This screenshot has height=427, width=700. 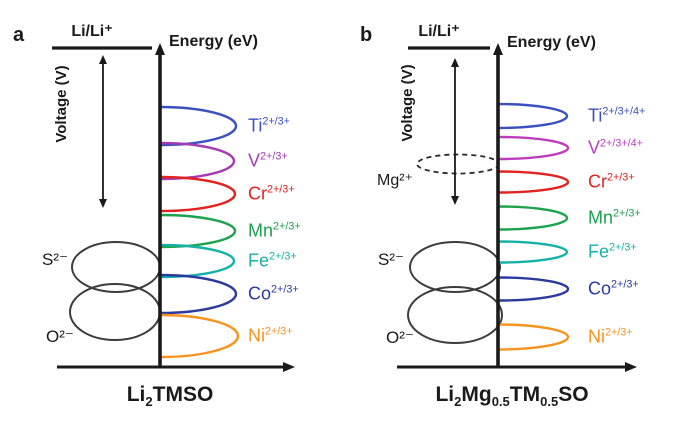 What do you see at coordinates (268, 160) in the screenshot?
I see `band-label-v-a: V2+/3+` at bounding box center [268, 160].